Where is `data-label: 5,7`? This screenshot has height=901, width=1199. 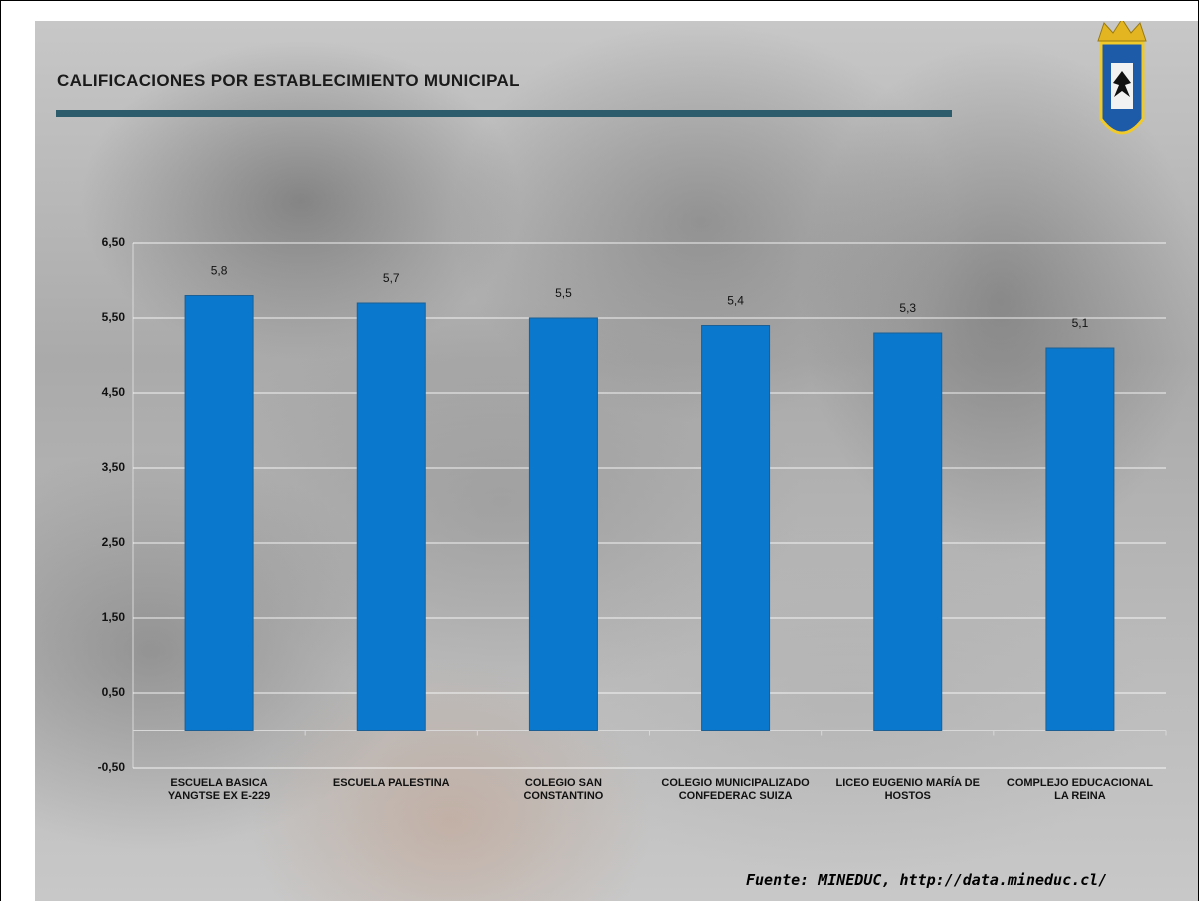
data-label: 5,7 is located at coordinates (391, 278).